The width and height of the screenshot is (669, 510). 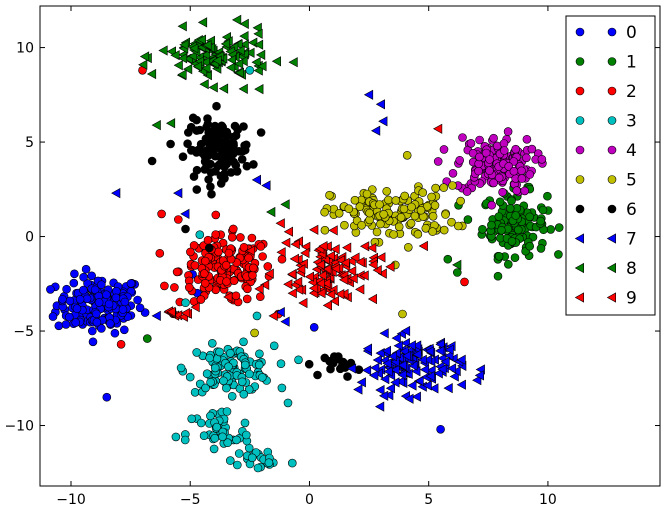 What do you see at coordinates (610, 165) in the screenshot?
I see `legend: 0 1 2 3 4 5 6 7 8 9` at bounding box center [610, 165].